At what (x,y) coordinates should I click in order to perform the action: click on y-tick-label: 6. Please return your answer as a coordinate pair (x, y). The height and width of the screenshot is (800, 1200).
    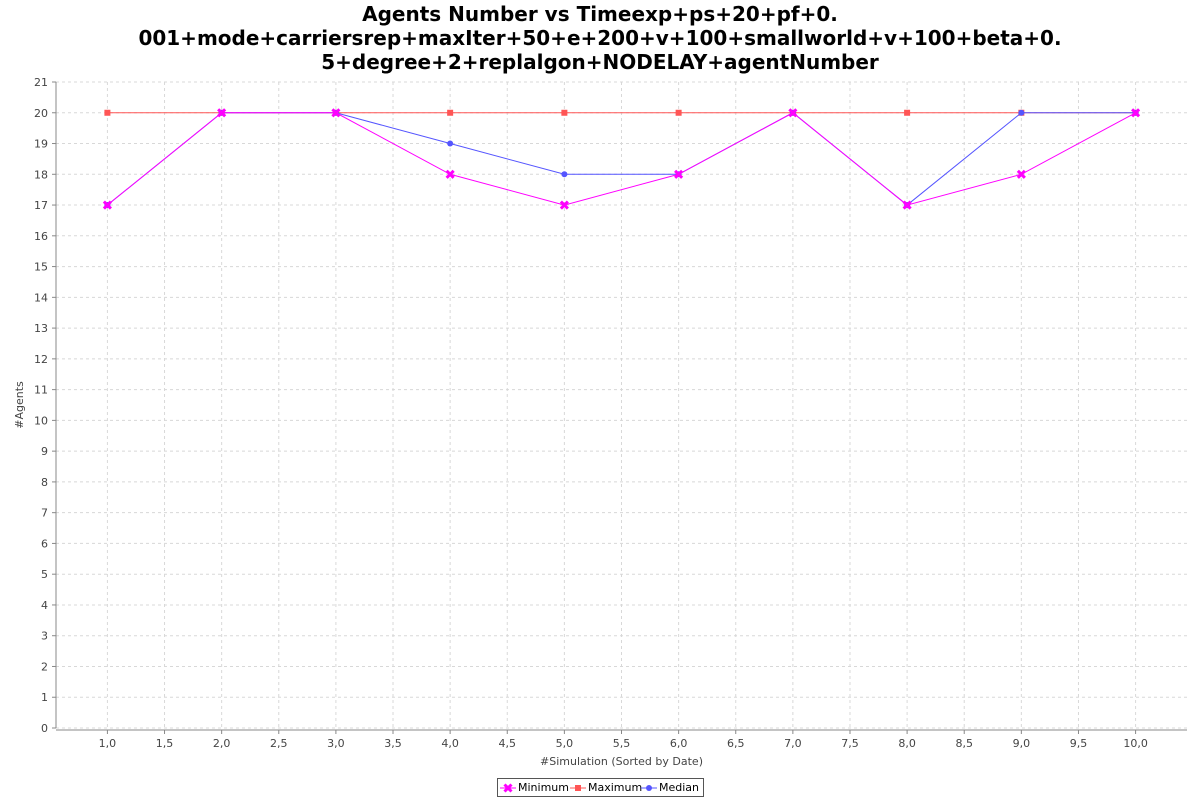
    Looking at the image, I should click on (44, 543).